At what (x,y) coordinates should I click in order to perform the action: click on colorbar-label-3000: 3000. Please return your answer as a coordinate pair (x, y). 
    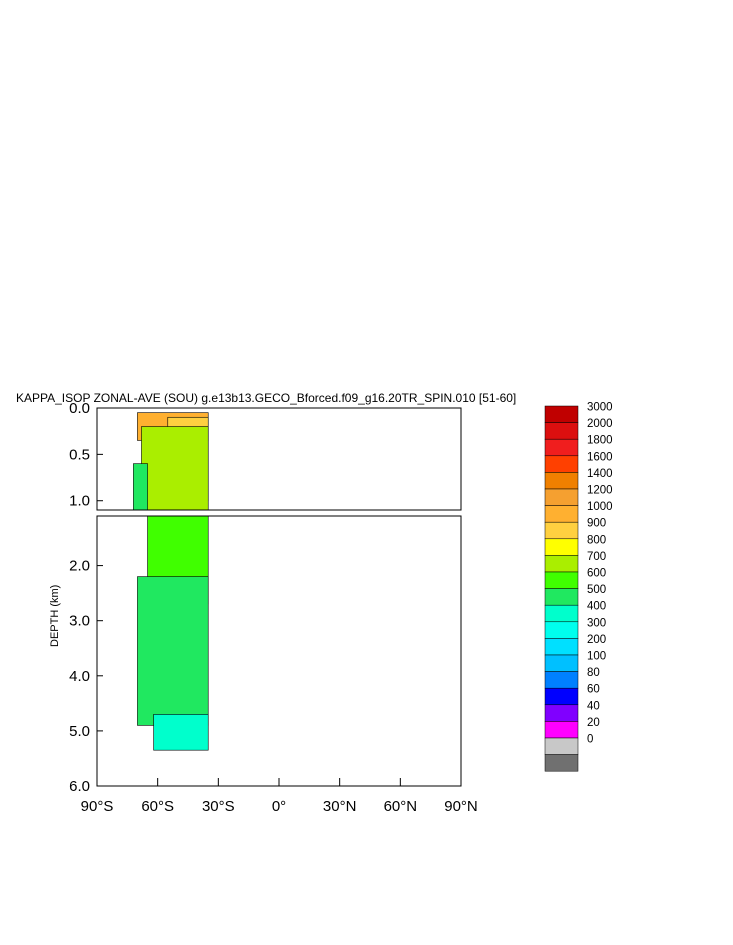
    Looking at the image, I should click on (600, 408).